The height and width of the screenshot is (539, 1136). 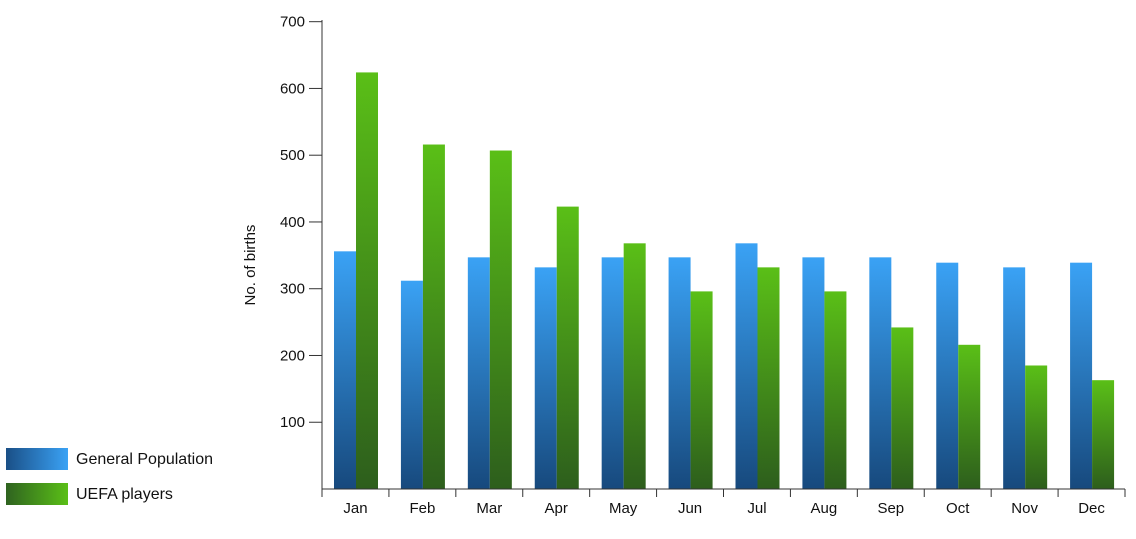 I want to click on bar-uefa-players-apr, so click(x=567, y=348).